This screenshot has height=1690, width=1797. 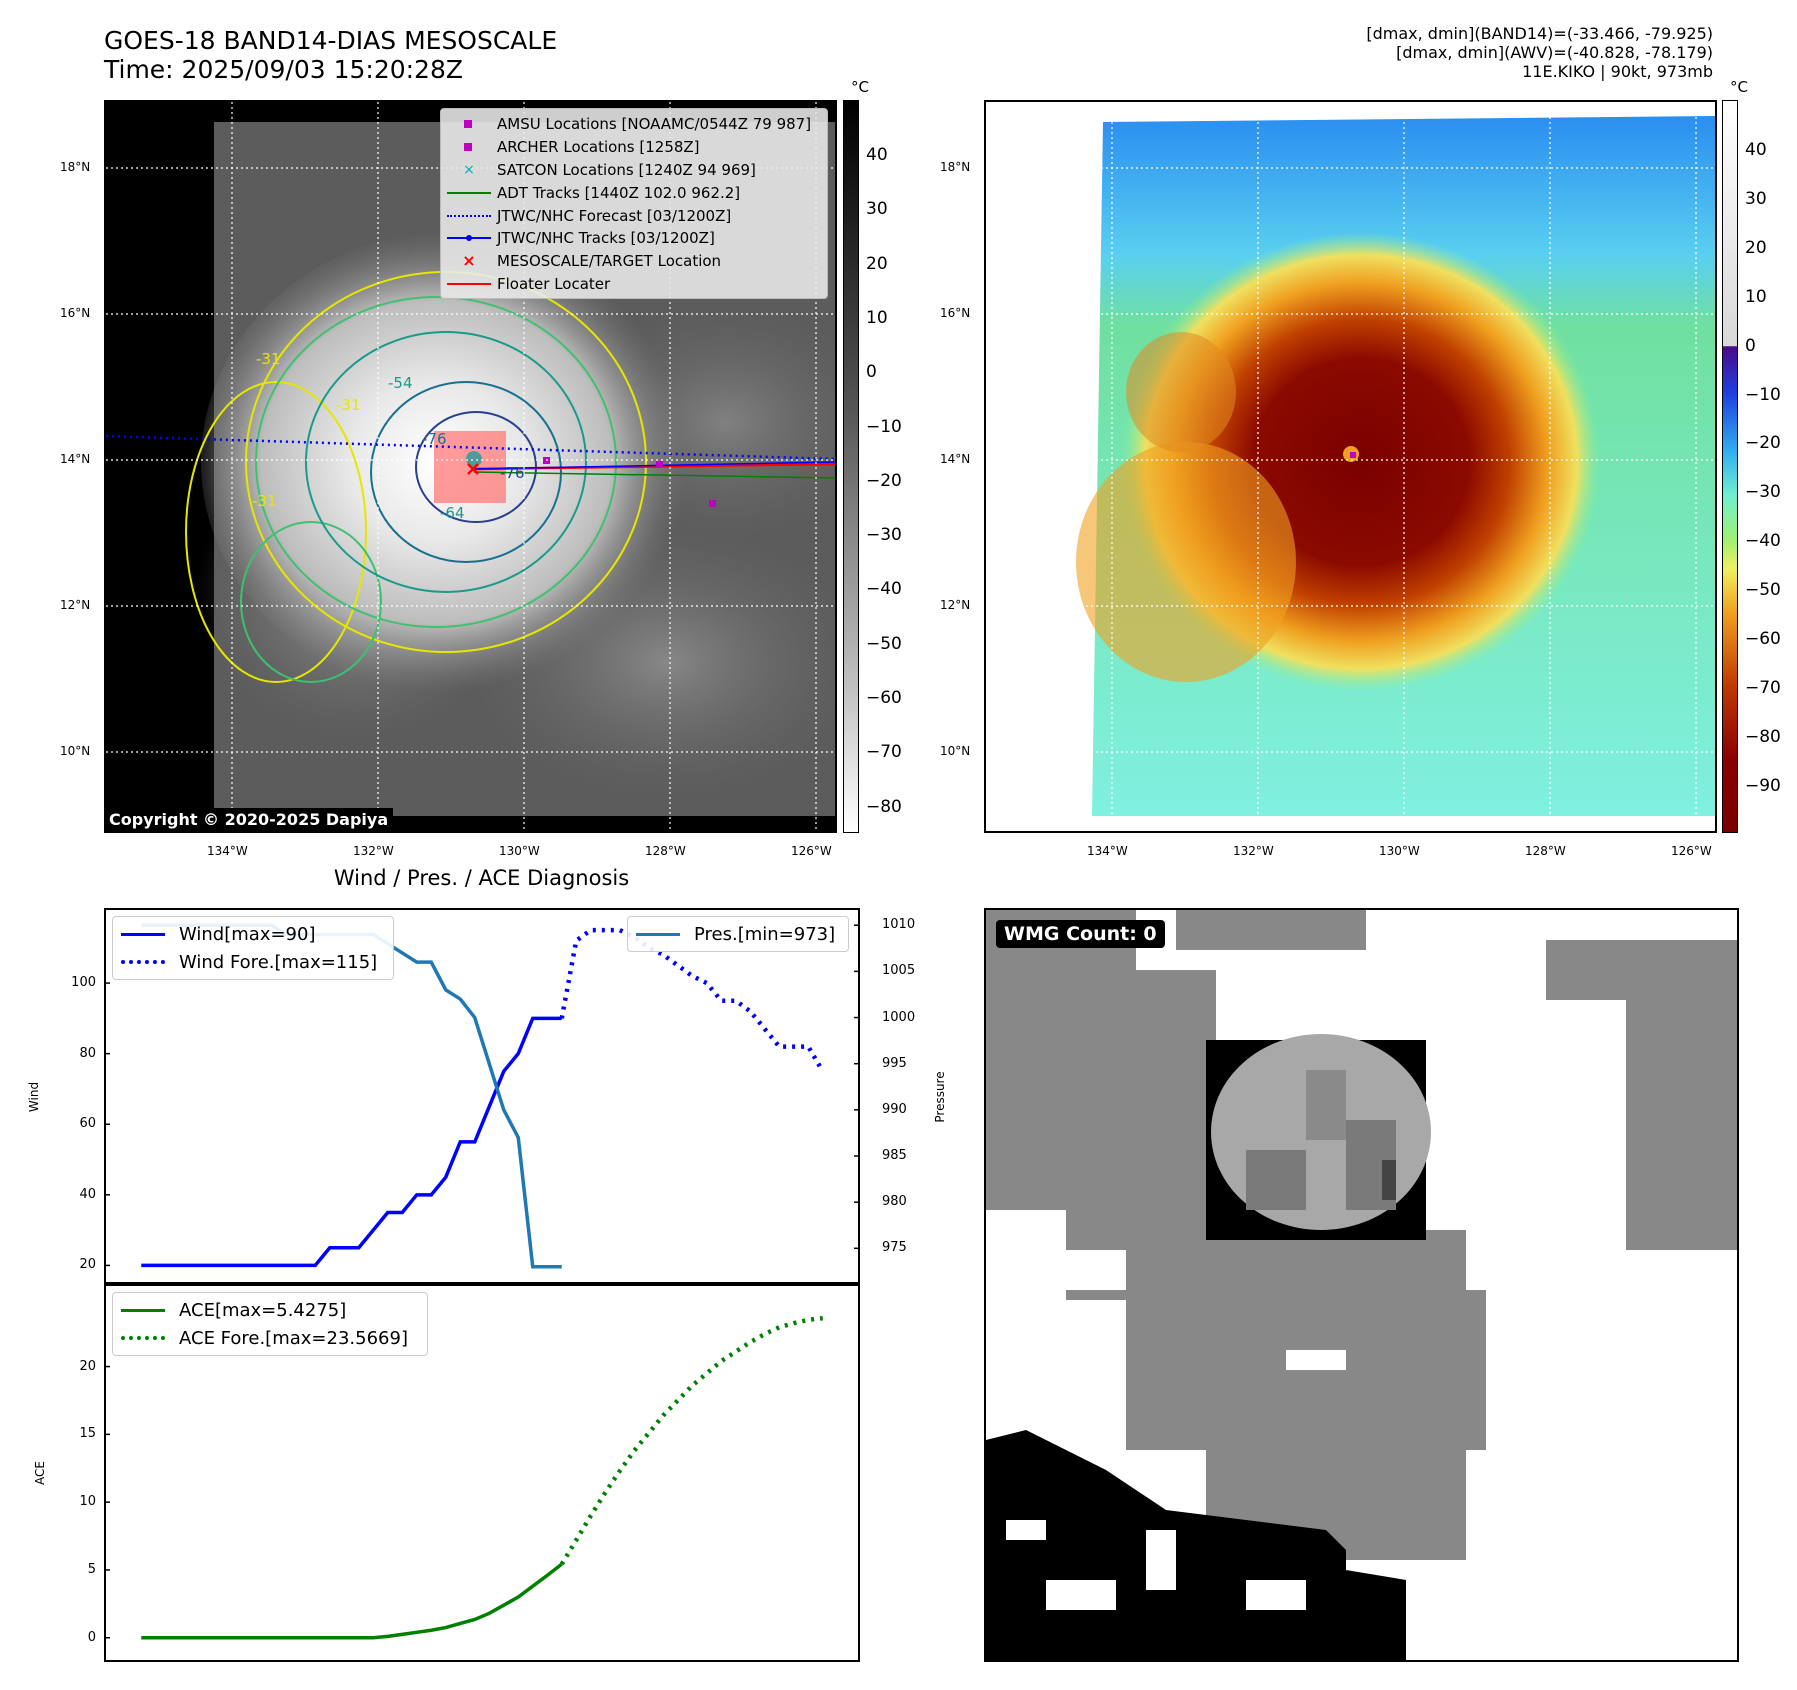 I want to click on wind-tick: 100, so click(x=83, y=983).